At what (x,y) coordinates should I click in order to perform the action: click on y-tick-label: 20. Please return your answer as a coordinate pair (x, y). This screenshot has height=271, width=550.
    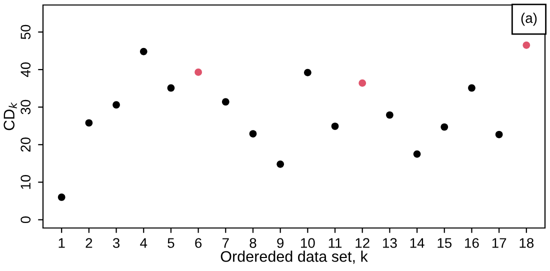
    Looking at the image, I should click on (25, 144).